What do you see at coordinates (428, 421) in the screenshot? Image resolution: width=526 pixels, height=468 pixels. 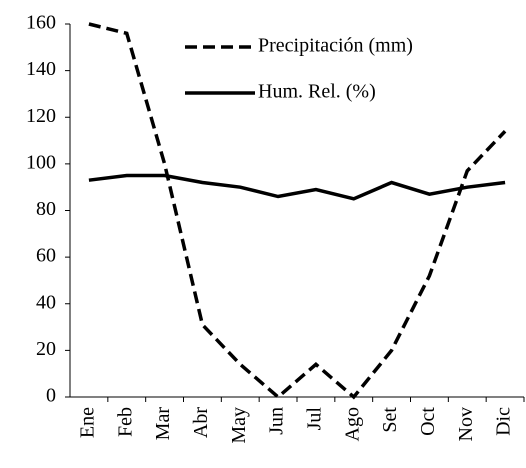 I see `x-tick-label: Oct` at bounding box center [428, 421].